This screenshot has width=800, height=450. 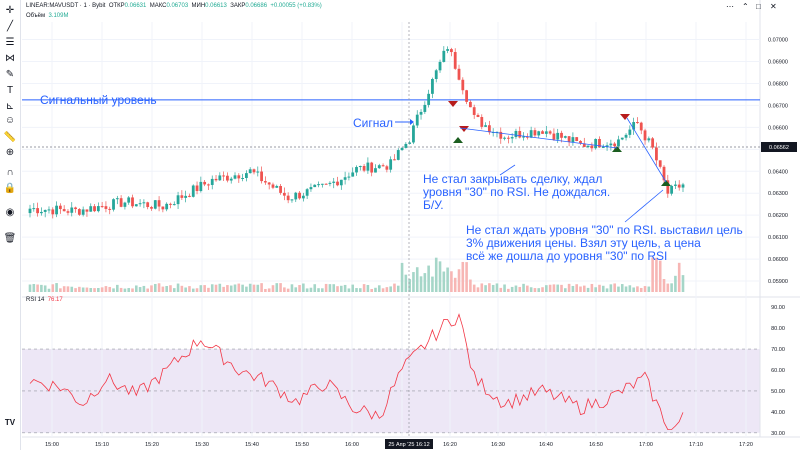 What do you see at coordinates (10, 90) in the screenshot?
I see `text-icon: T` at bounding box center [10, 90].